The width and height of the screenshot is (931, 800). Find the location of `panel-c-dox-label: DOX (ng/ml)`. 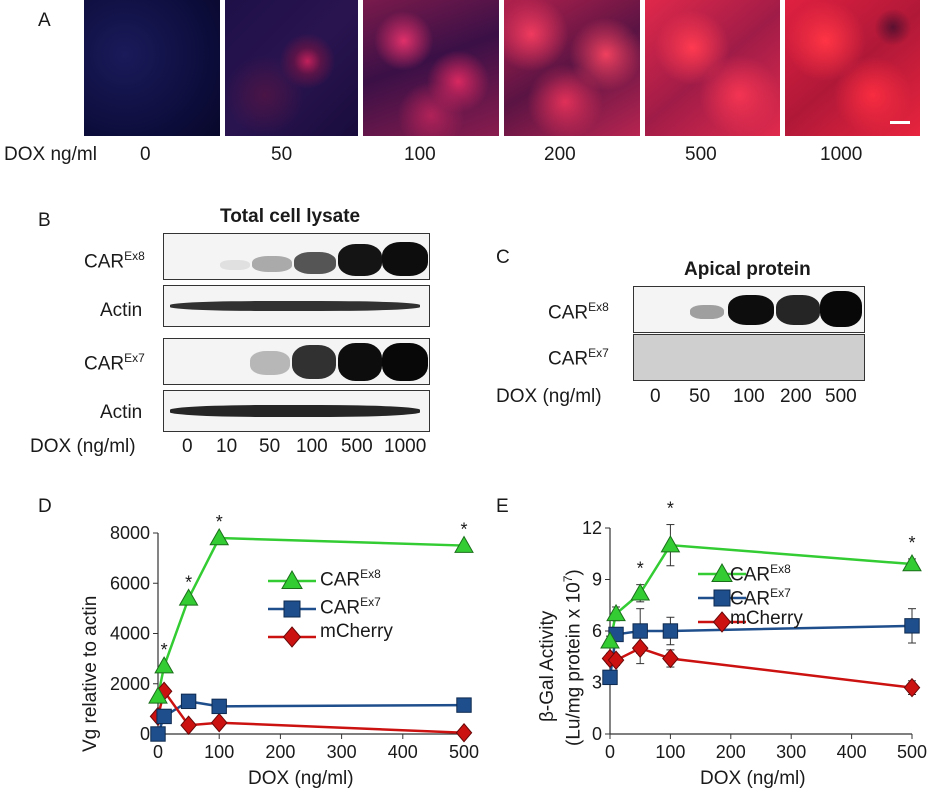

panel-c-dox-label: DOX (ng/ml) is located at coordinates (549, 396).